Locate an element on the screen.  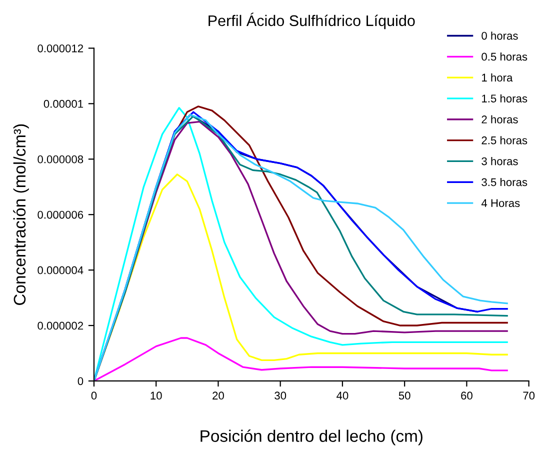
y-axis-title: Concentración (mol/cm³) is located at coordinates (21, 214).